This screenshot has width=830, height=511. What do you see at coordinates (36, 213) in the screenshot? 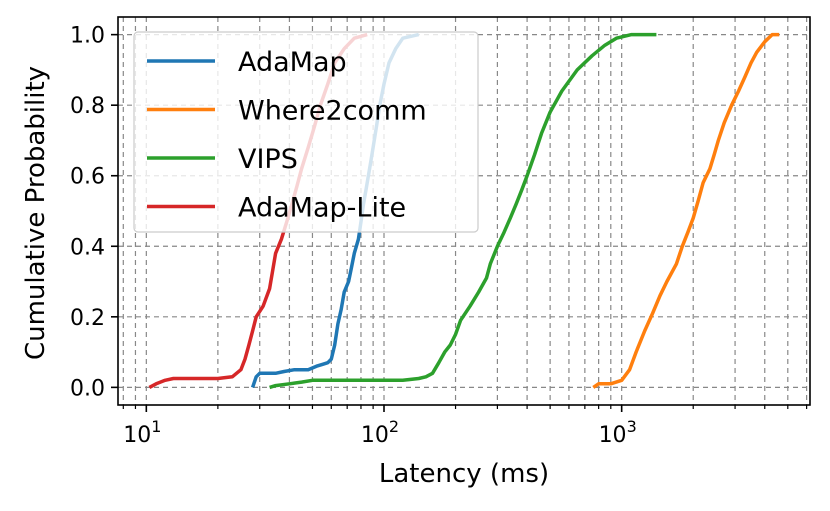
I see `y-axis-title: Cumulative Probability` at bounding box center [36, 213].